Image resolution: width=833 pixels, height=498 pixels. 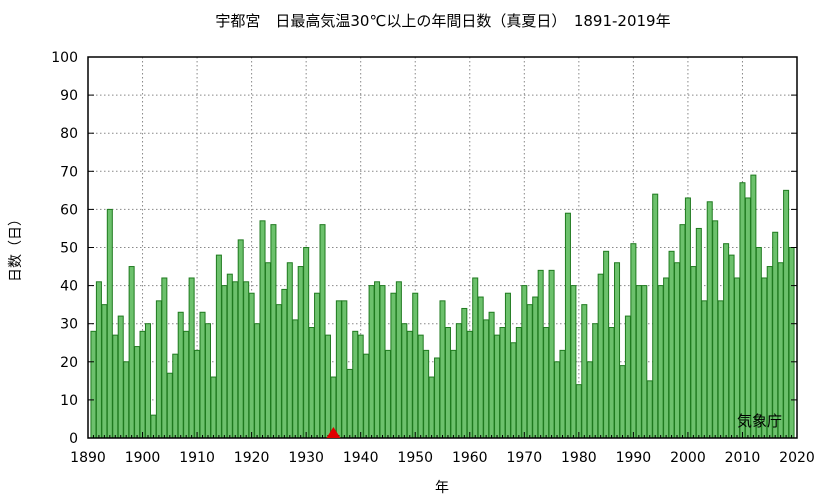 What do you see at coordinates (69, 401) in the screenshot?
I see `y-tick-label: 10` at bounding box center [69, 401].